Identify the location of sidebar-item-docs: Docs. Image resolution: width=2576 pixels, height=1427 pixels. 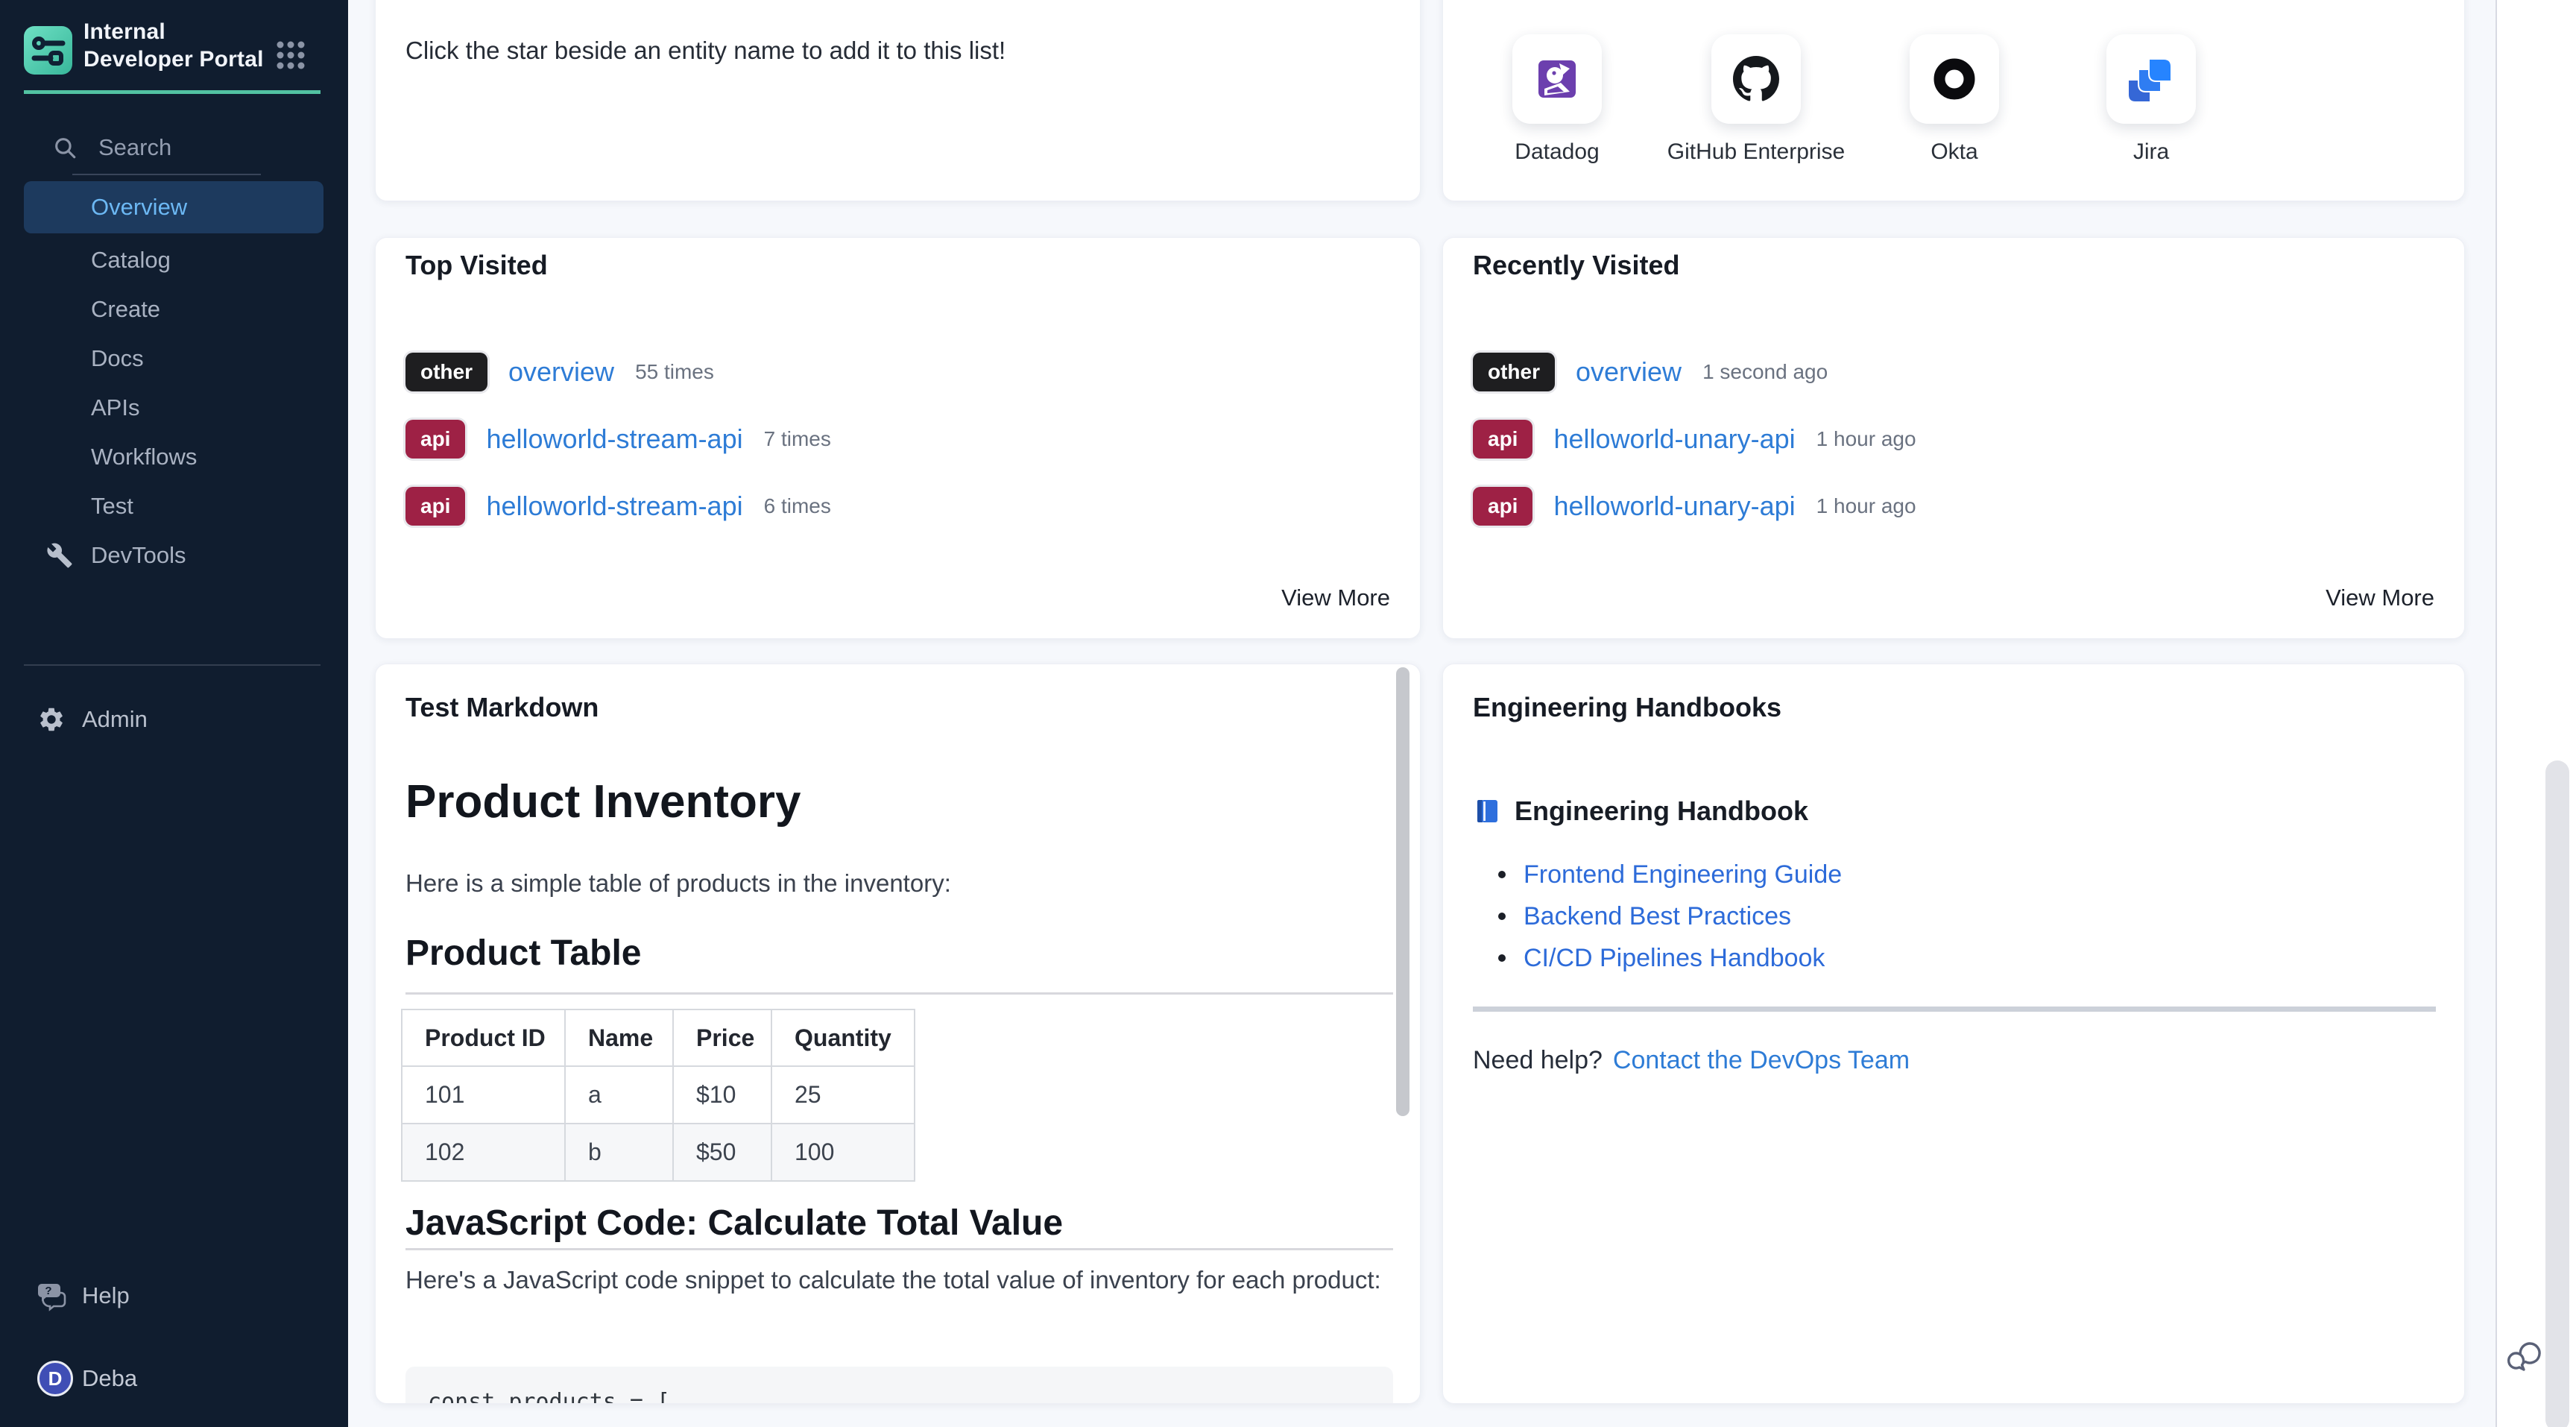
(173, 358).